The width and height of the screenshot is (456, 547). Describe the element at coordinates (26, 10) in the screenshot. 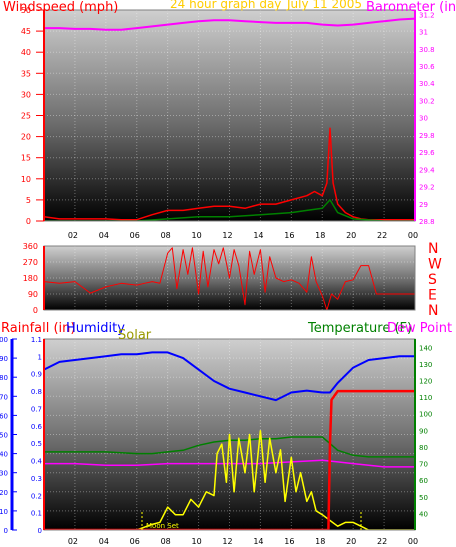

I see `windspeed-tick-label: 50` at that location.